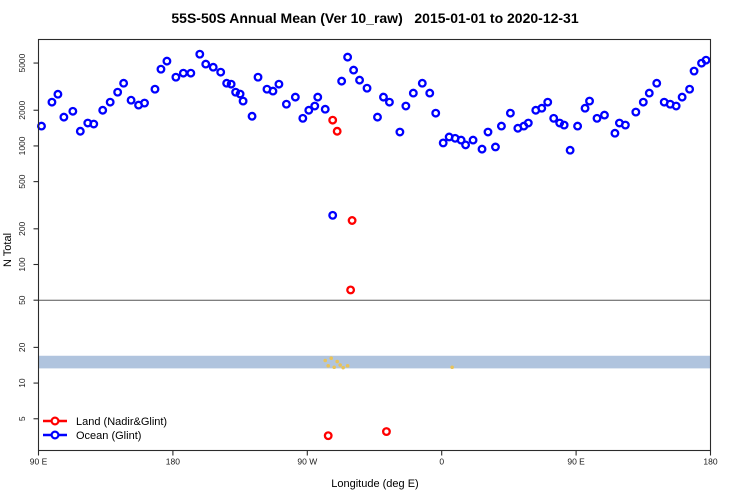  I want to click on y-tick-label: 100, so click(22, 264).